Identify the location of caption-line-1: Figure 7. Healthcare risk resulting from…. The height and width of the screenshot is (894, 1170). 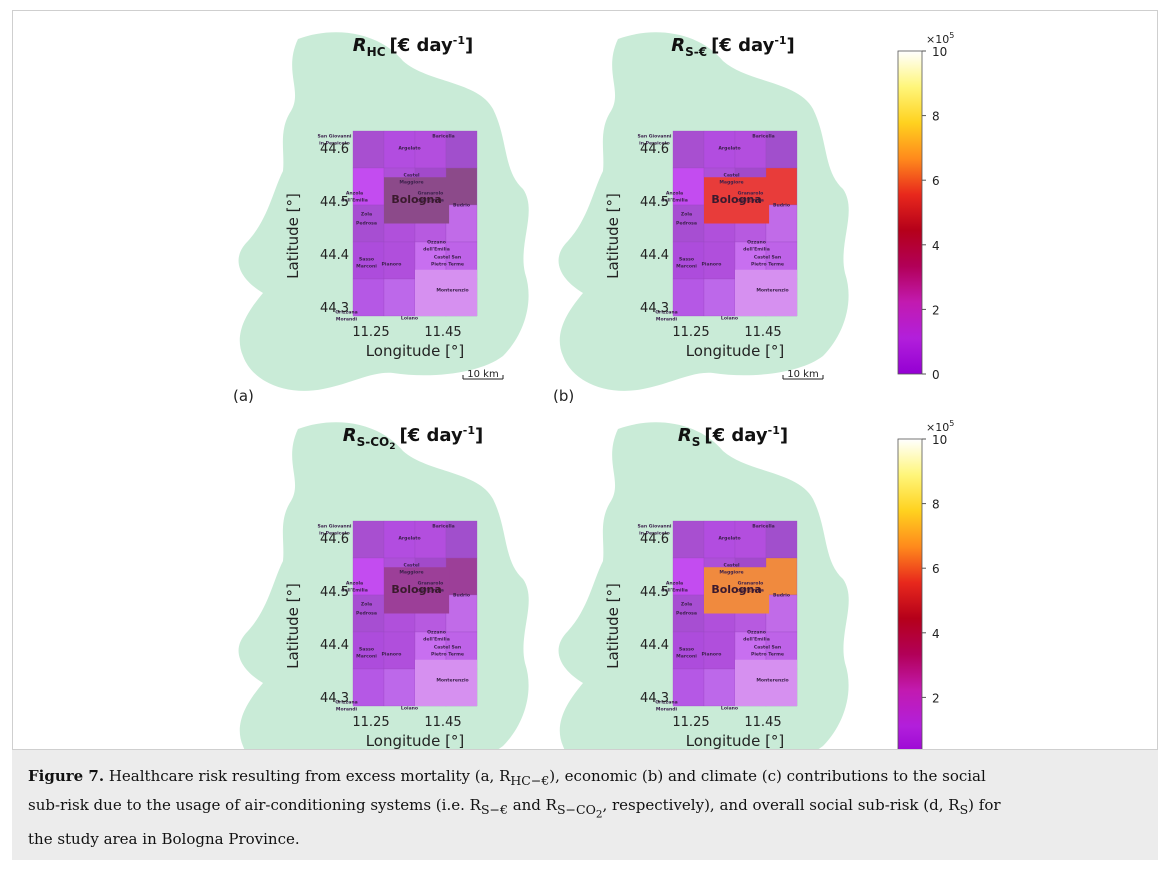
(585, 778).